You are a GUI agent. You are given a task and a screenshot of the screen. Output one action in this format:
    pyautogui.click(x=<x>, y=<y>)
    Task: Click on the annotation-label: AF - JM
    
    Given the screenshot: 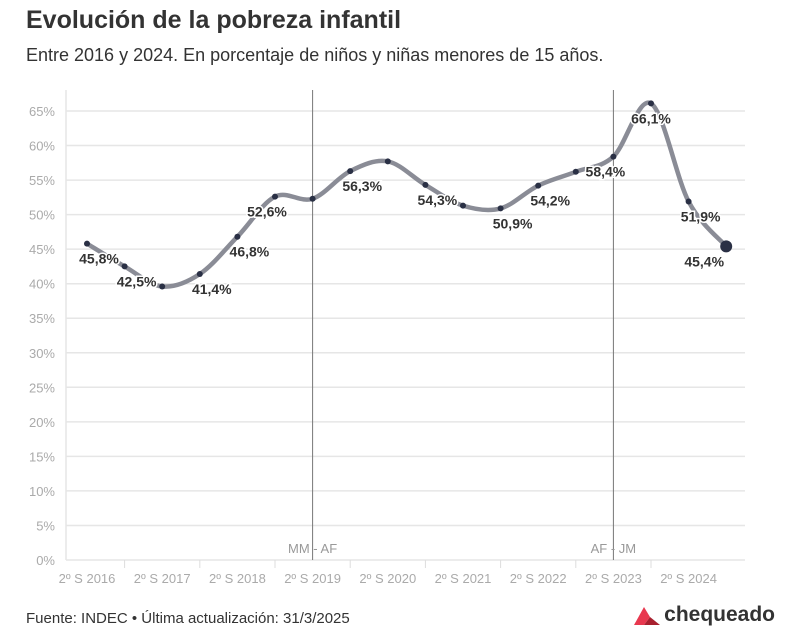 What is the action you would take?
    pyautogui.click(x=614, y=548)
    